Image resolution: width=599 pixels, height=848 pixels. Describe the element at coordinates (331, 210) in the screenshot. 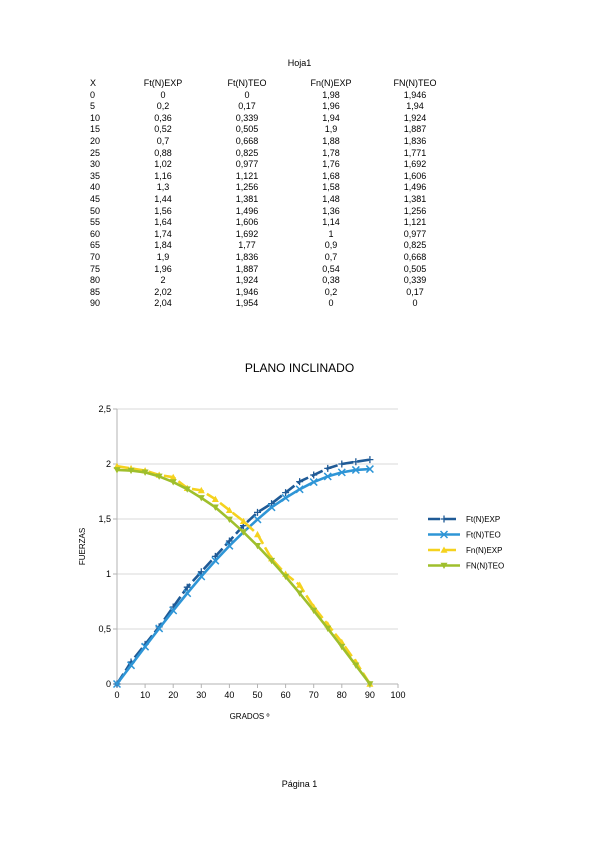

I see `cell-fn-exp: 1,36` at that location.